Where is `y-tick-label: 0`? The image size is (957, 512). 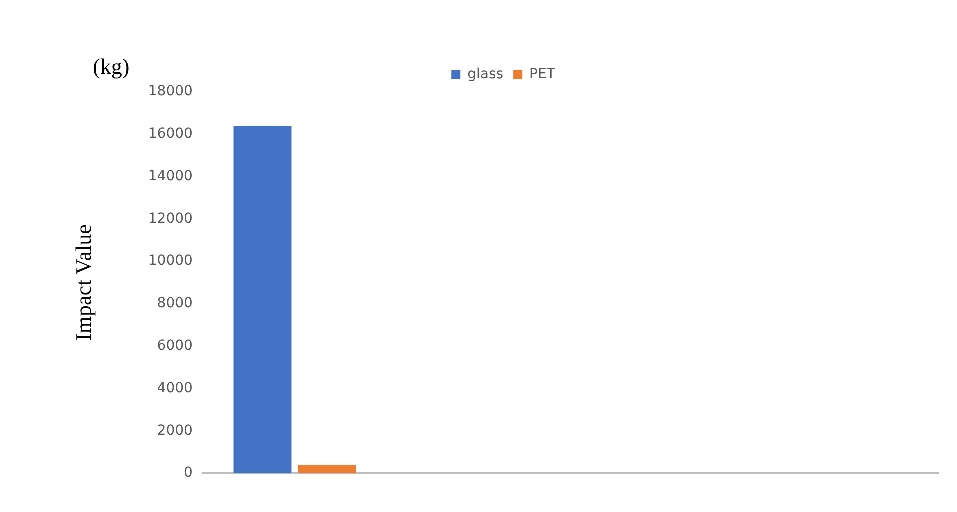 y-tick-label: 0 is located at coordinates (188, 473).